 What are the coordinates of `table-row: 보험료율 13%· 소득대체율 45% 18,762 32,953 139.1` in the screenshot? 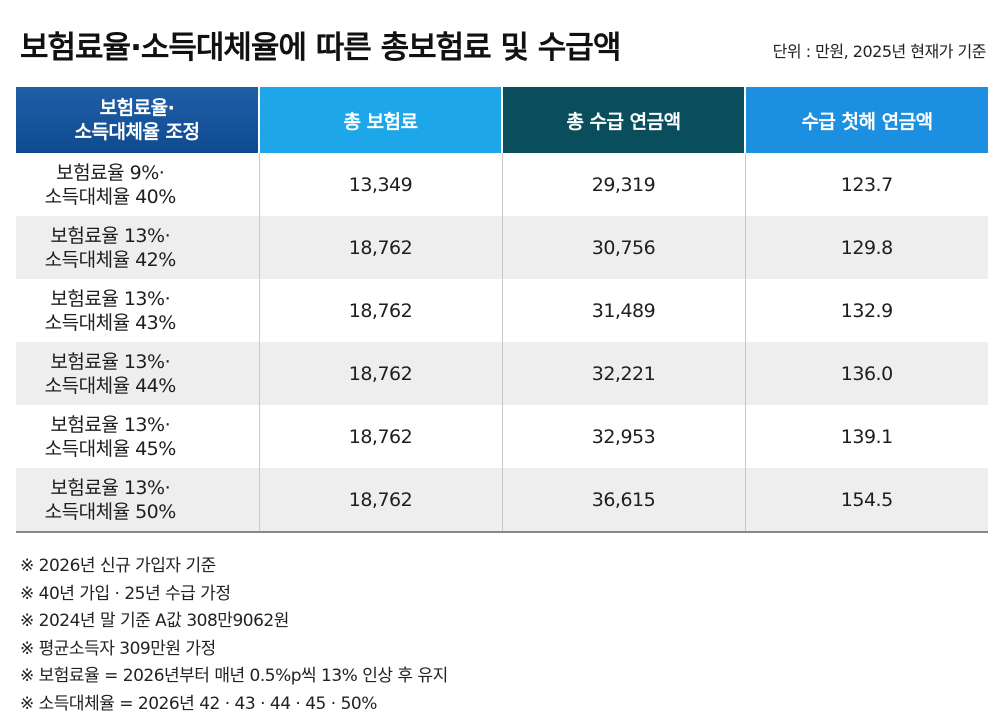 It's located at (502, 436).